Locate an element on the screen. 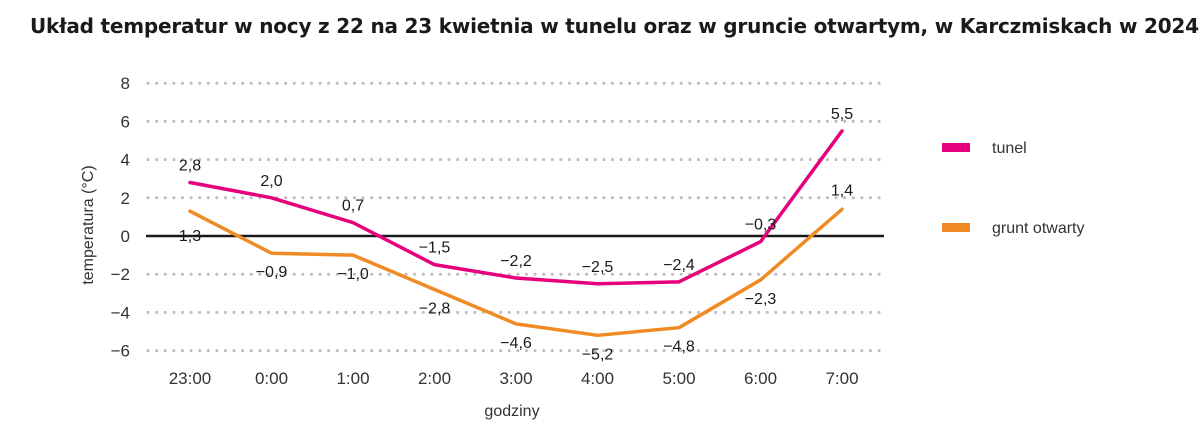 The image size is (1200, 435). x-axis-ticks: 23:00 0:00 1:00 2:00 3:00 4:00 5:00 6:00 7:00 is located at coordinates (514, 378).